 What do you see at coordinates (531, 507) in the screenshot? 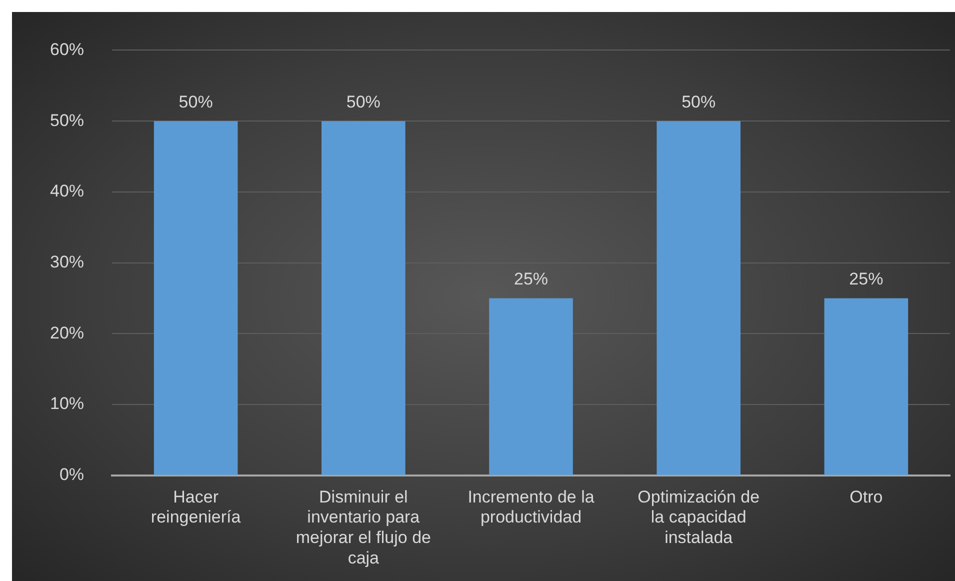
I see `x-tick-label: Incremento de la productividad` at bounding box center [531, 507].